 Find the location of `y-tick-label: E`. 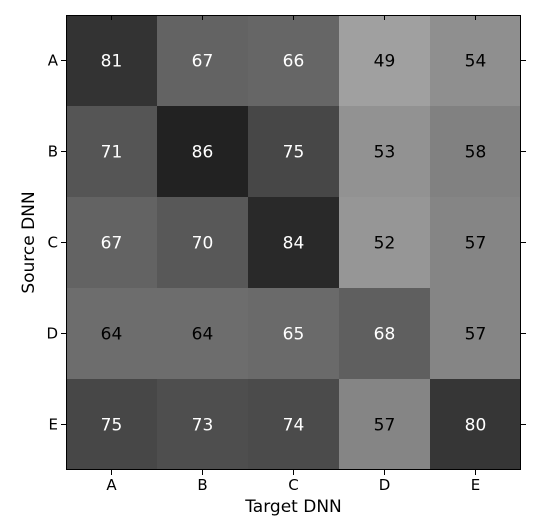

y-tick-label: E is located at coordinates (53, 425).